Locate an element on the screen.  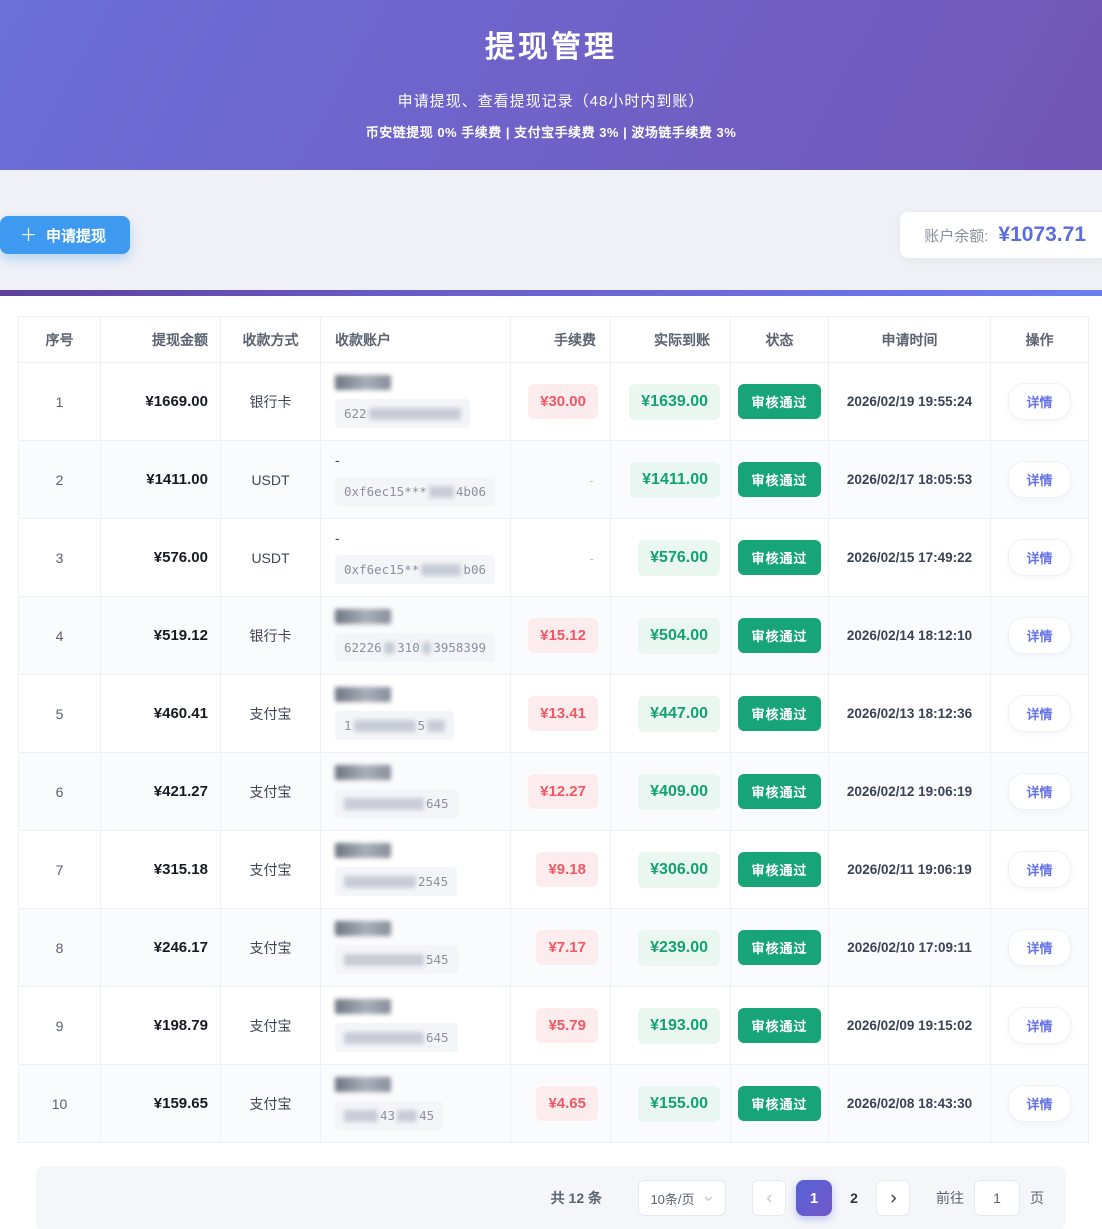
account-number-text: 0xf6ec15*** is located at coordinates (385, 491).